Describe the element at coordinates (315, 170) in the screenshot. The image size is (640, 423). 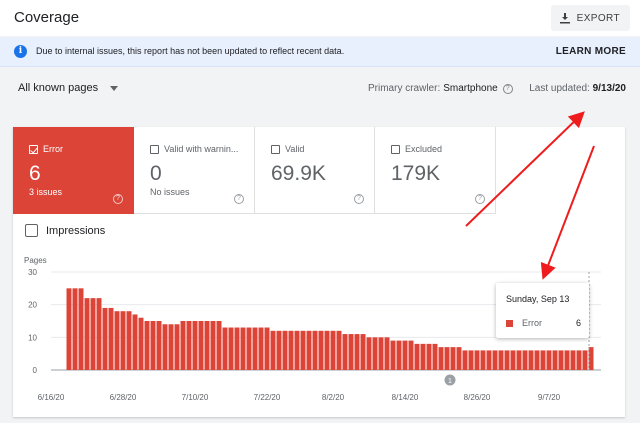
I see `tile-valid: Valid 69.9K ?` at that location.